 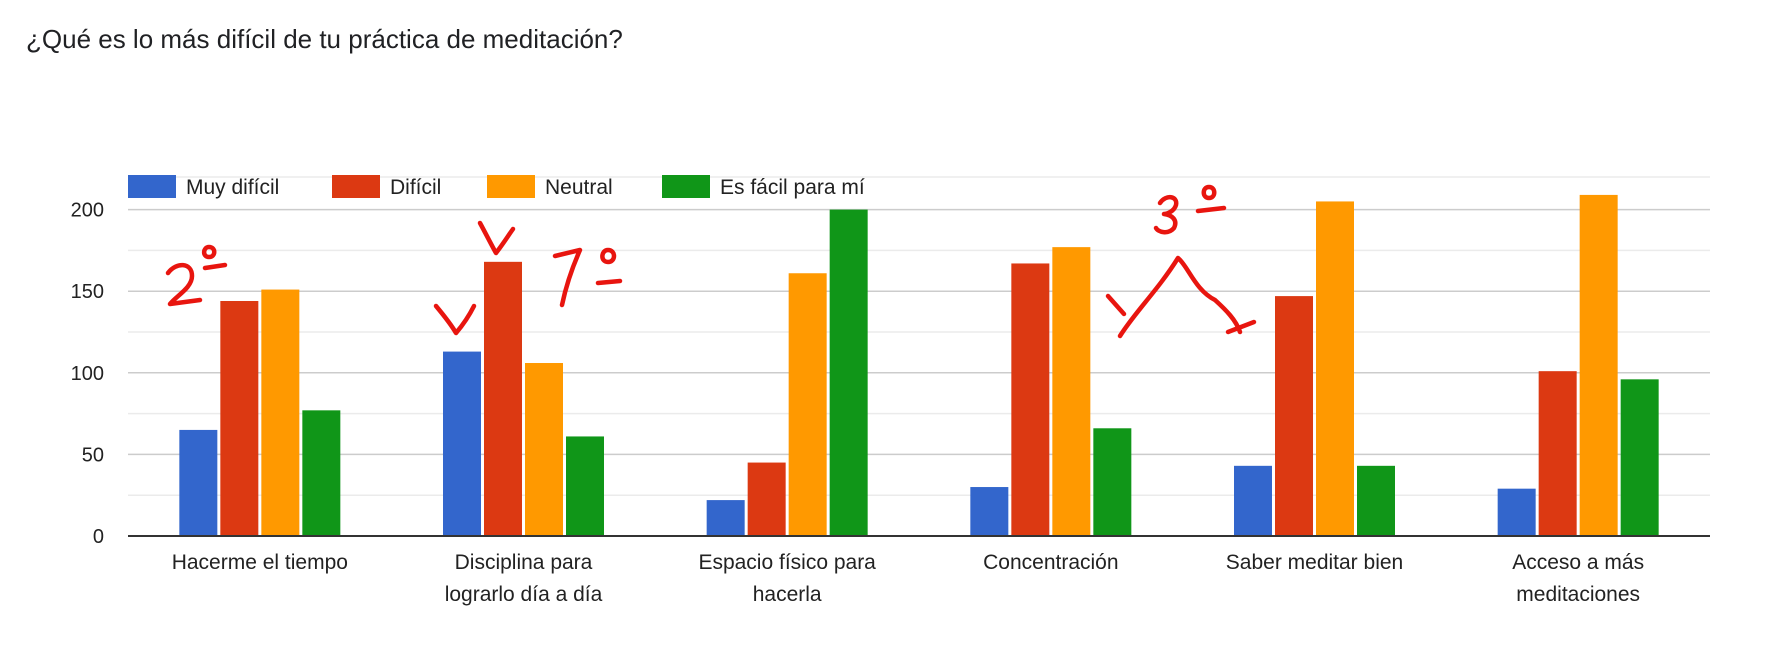 What do you see at coordinates (496, 238) in the screenshot?
I see `handwritten-arrow-top` at bounding box center [496, 238].